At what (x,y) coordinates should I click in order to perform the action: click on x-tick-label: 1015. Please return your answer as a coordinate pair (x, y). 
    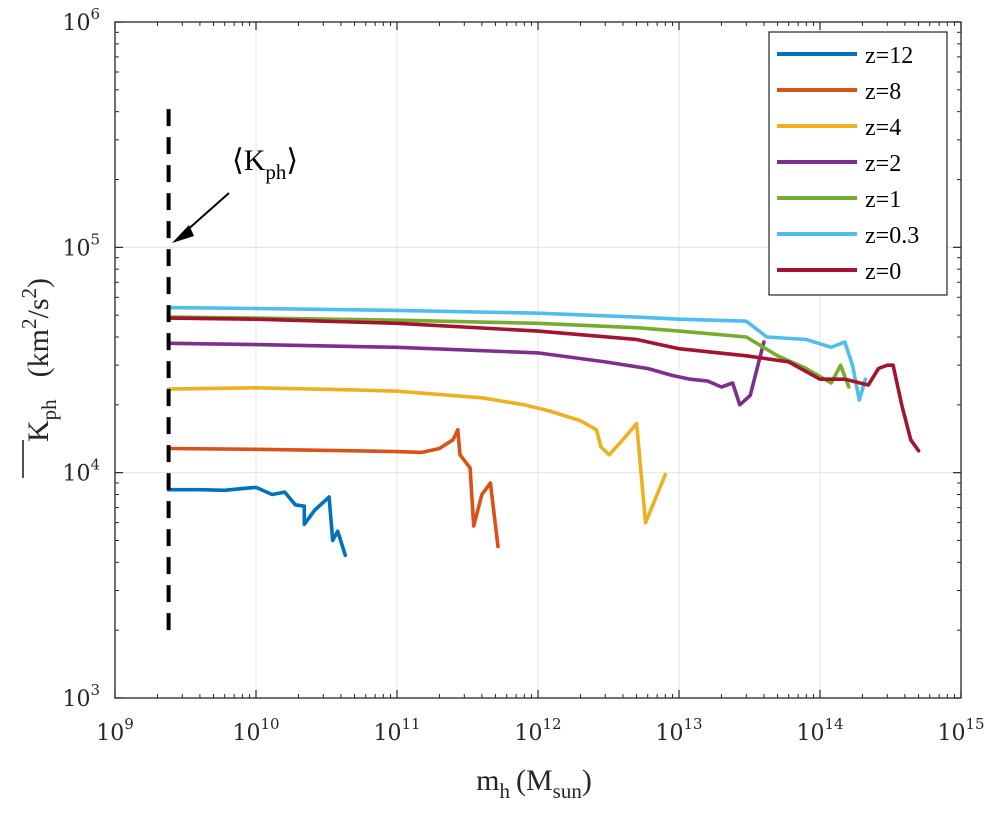
    Looking at the image, I should click on (960, 730).